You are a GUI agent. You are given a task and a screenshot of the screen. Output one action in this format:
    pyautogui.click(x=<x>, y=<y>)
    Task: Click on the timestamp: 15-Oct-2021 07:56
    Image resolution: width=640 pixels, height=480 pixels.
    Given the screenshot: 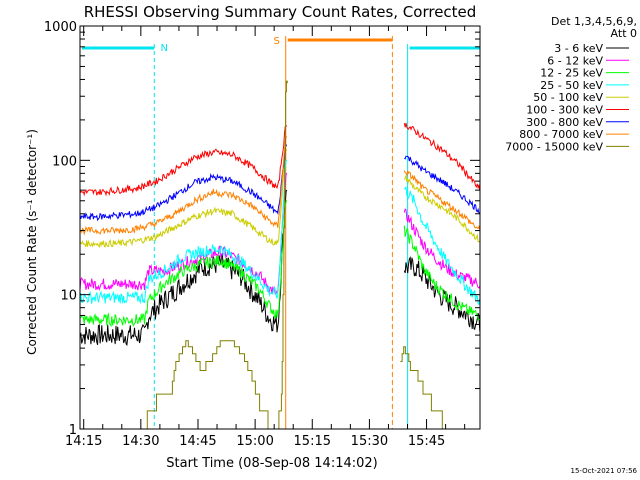 What is the action you would take?
    pyautogui.click(x=604, y=471)
    